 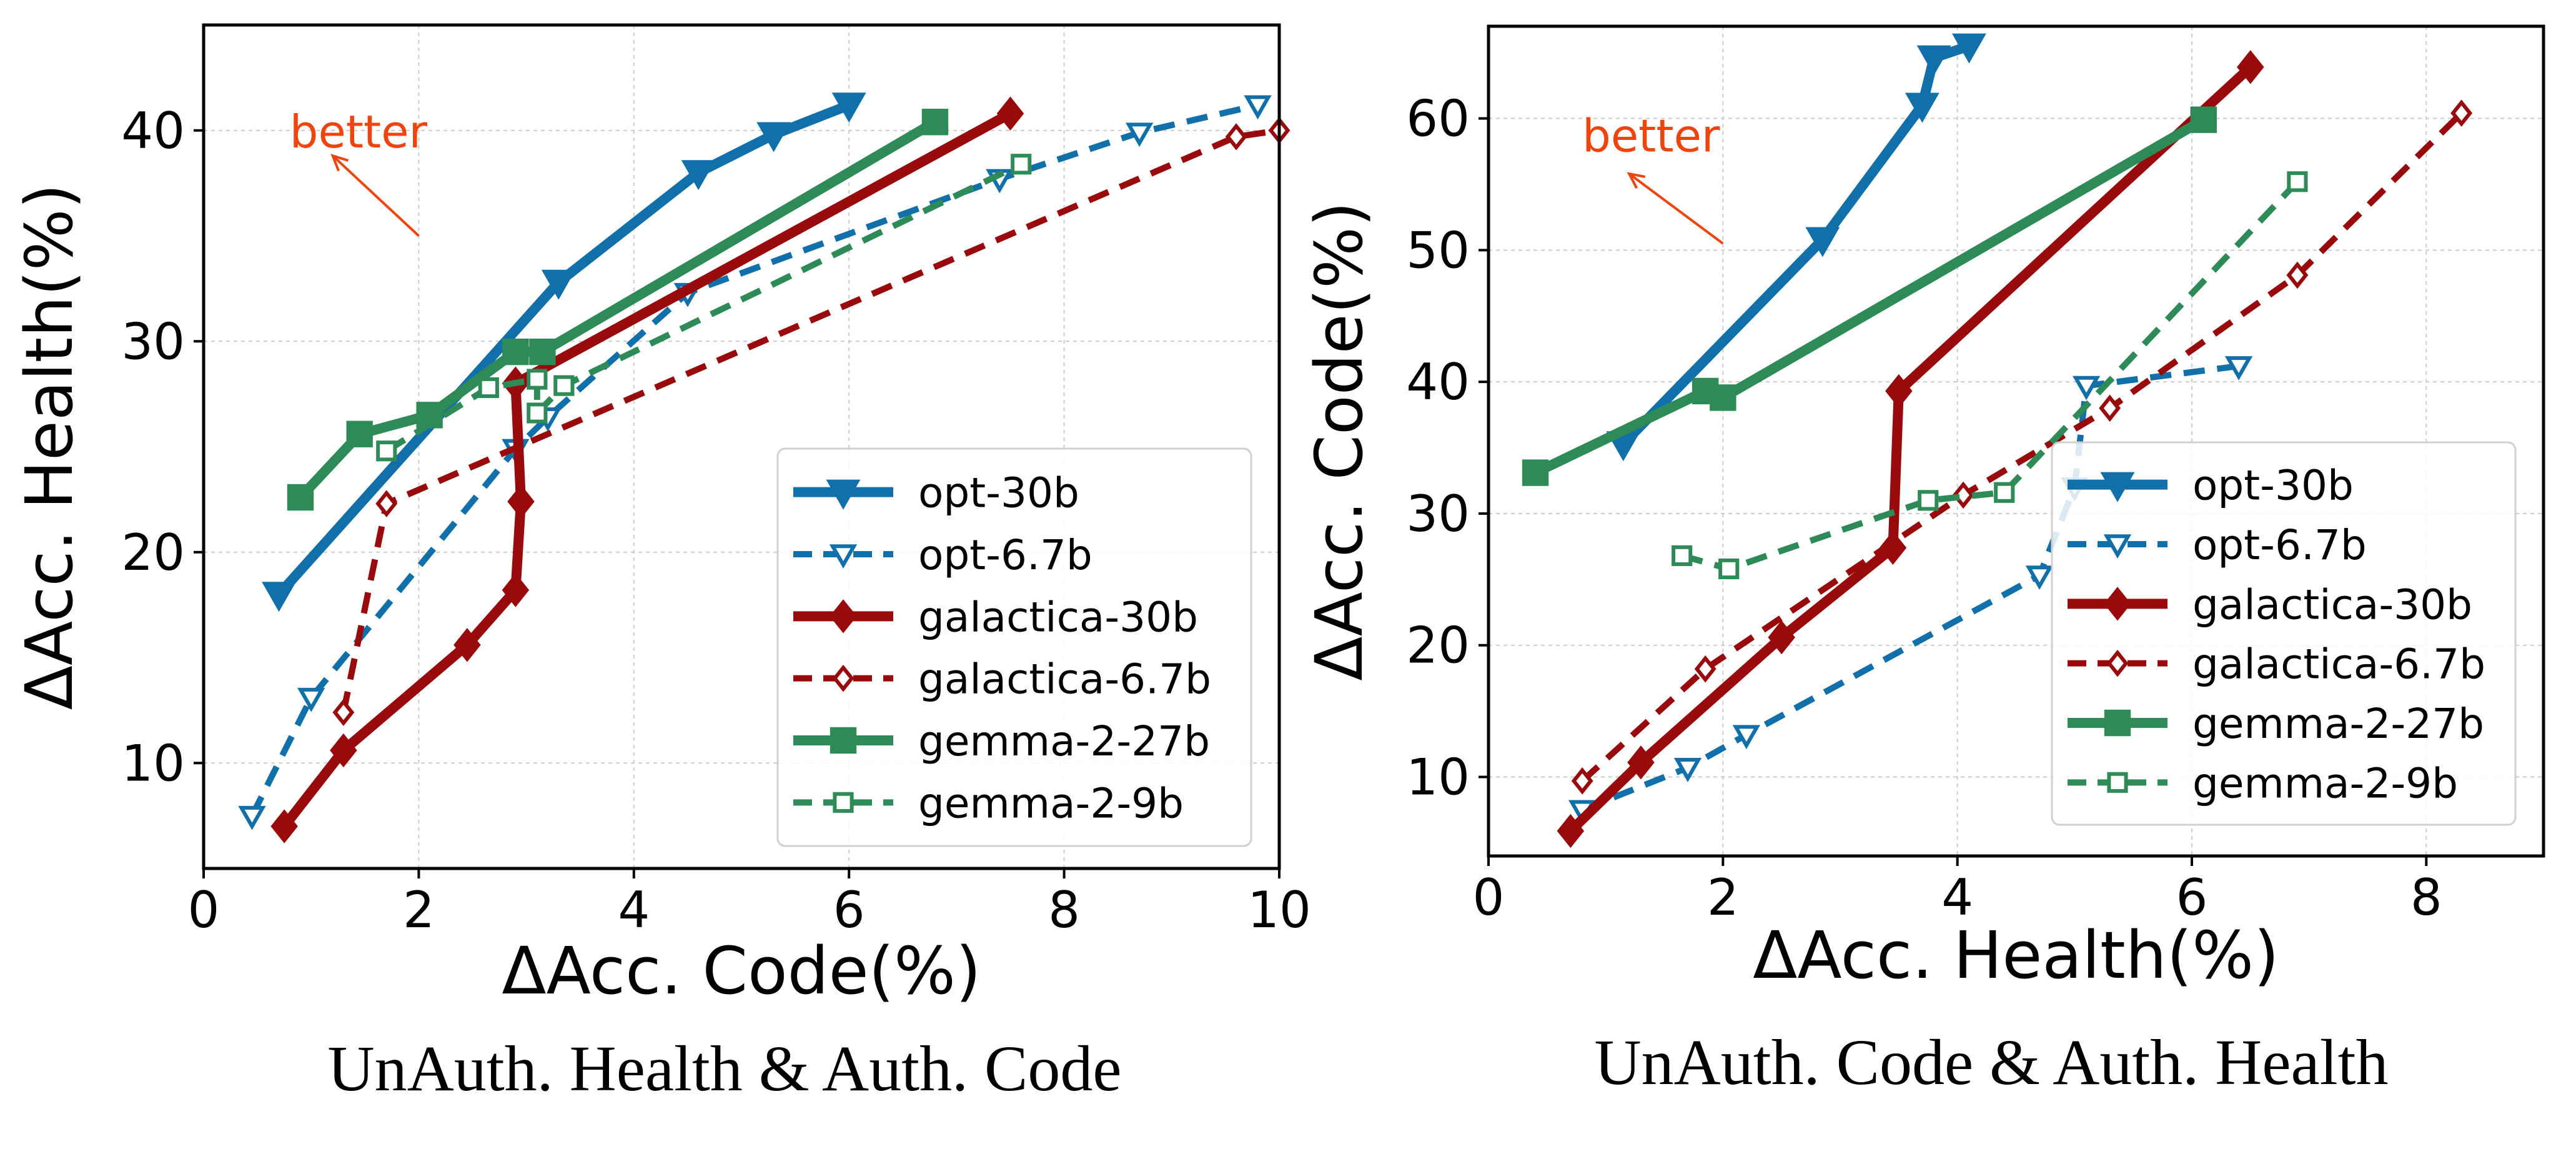 I want to click on y-tick-label: 30, so click(x=1438, y=514).